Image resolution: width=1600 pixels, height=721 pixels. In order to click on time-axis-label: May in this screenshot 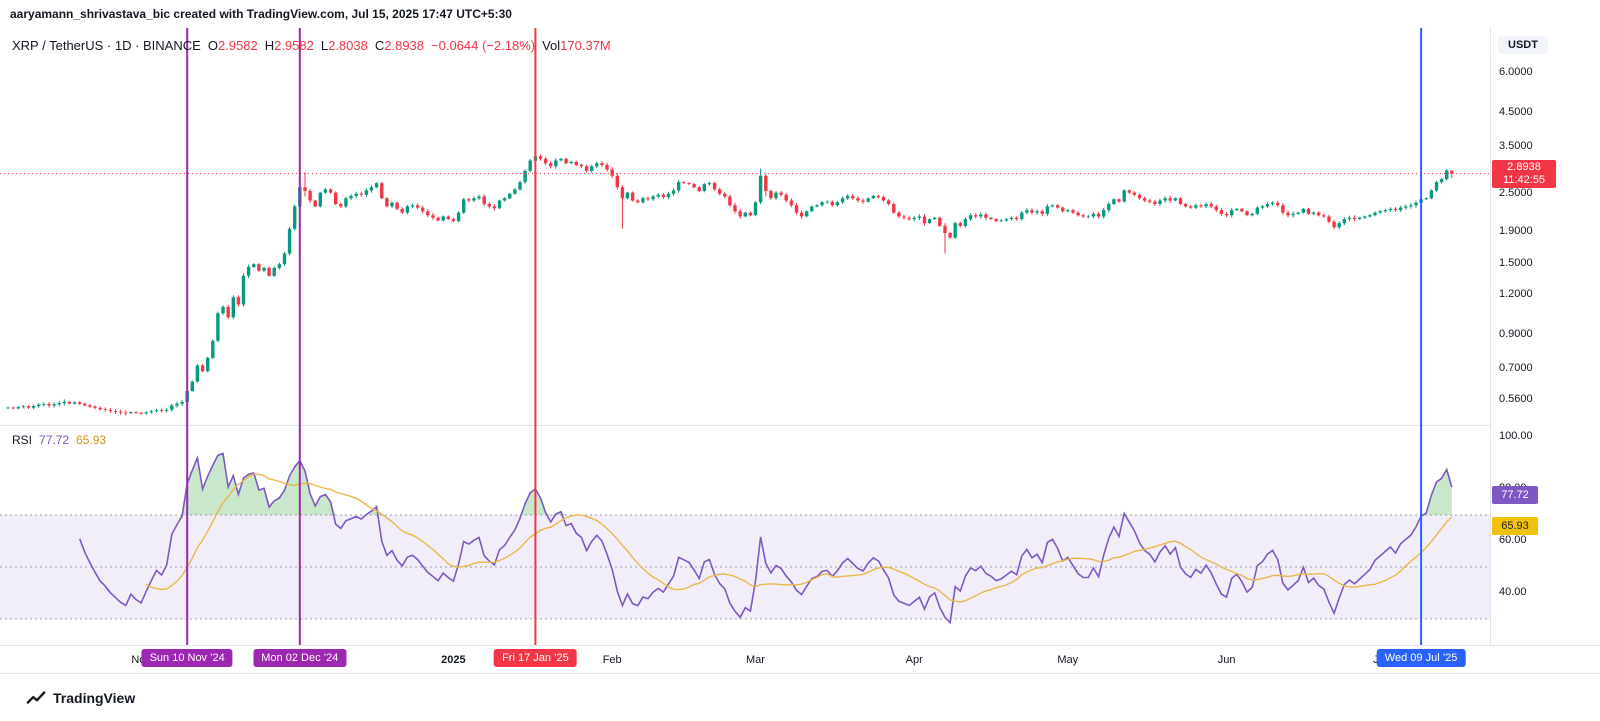, I will do `click(1068, 660)`.